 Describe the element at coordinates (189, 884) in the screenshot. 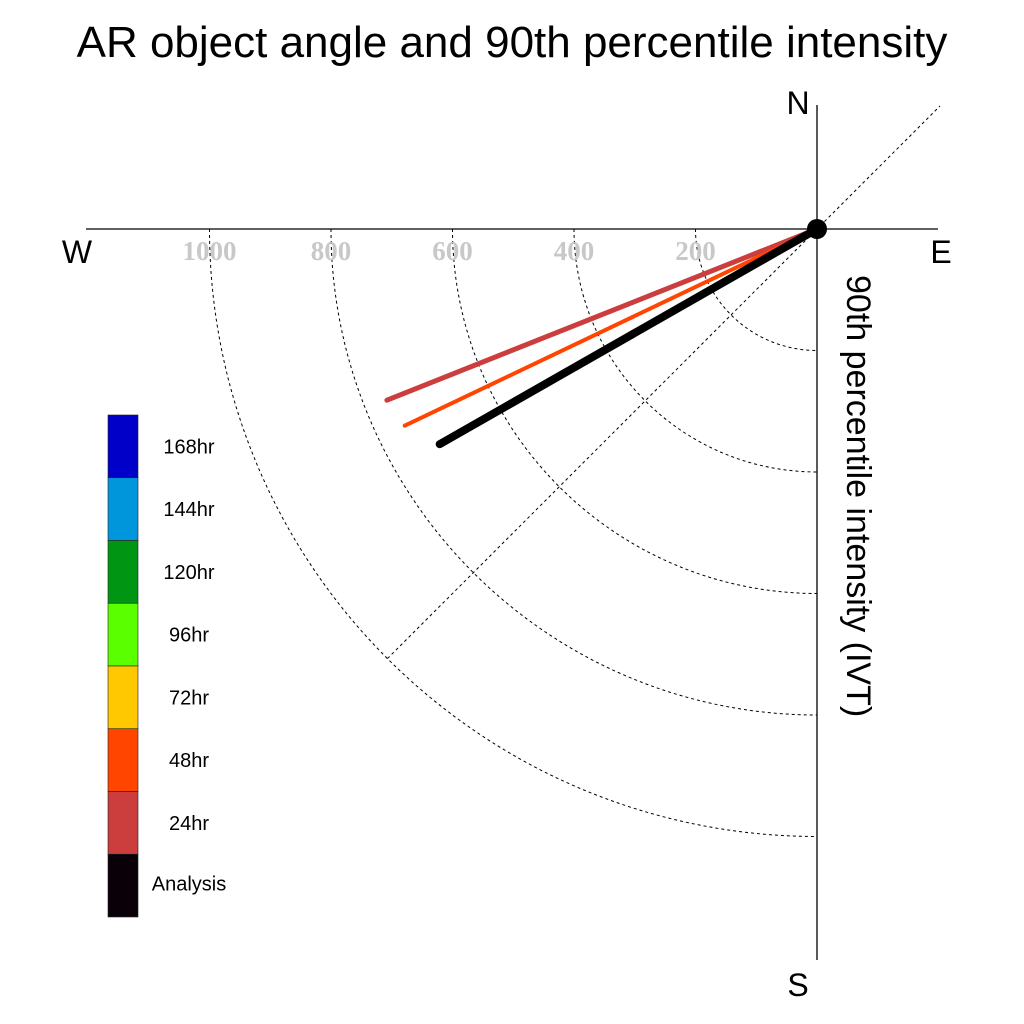

I see `legend-label-analysis: Analysis` at that location.